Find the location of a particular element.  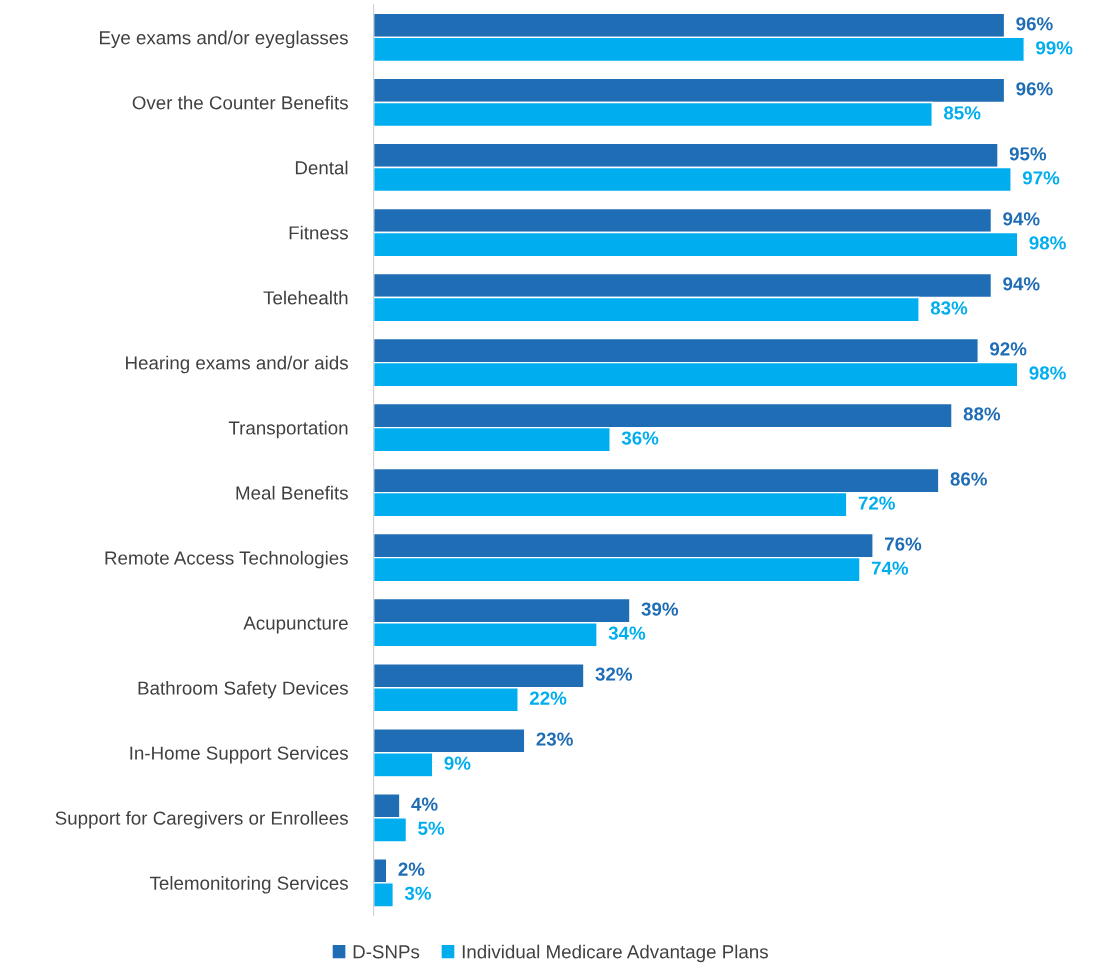

data-label: 85% is located at coordinates (962, 113).